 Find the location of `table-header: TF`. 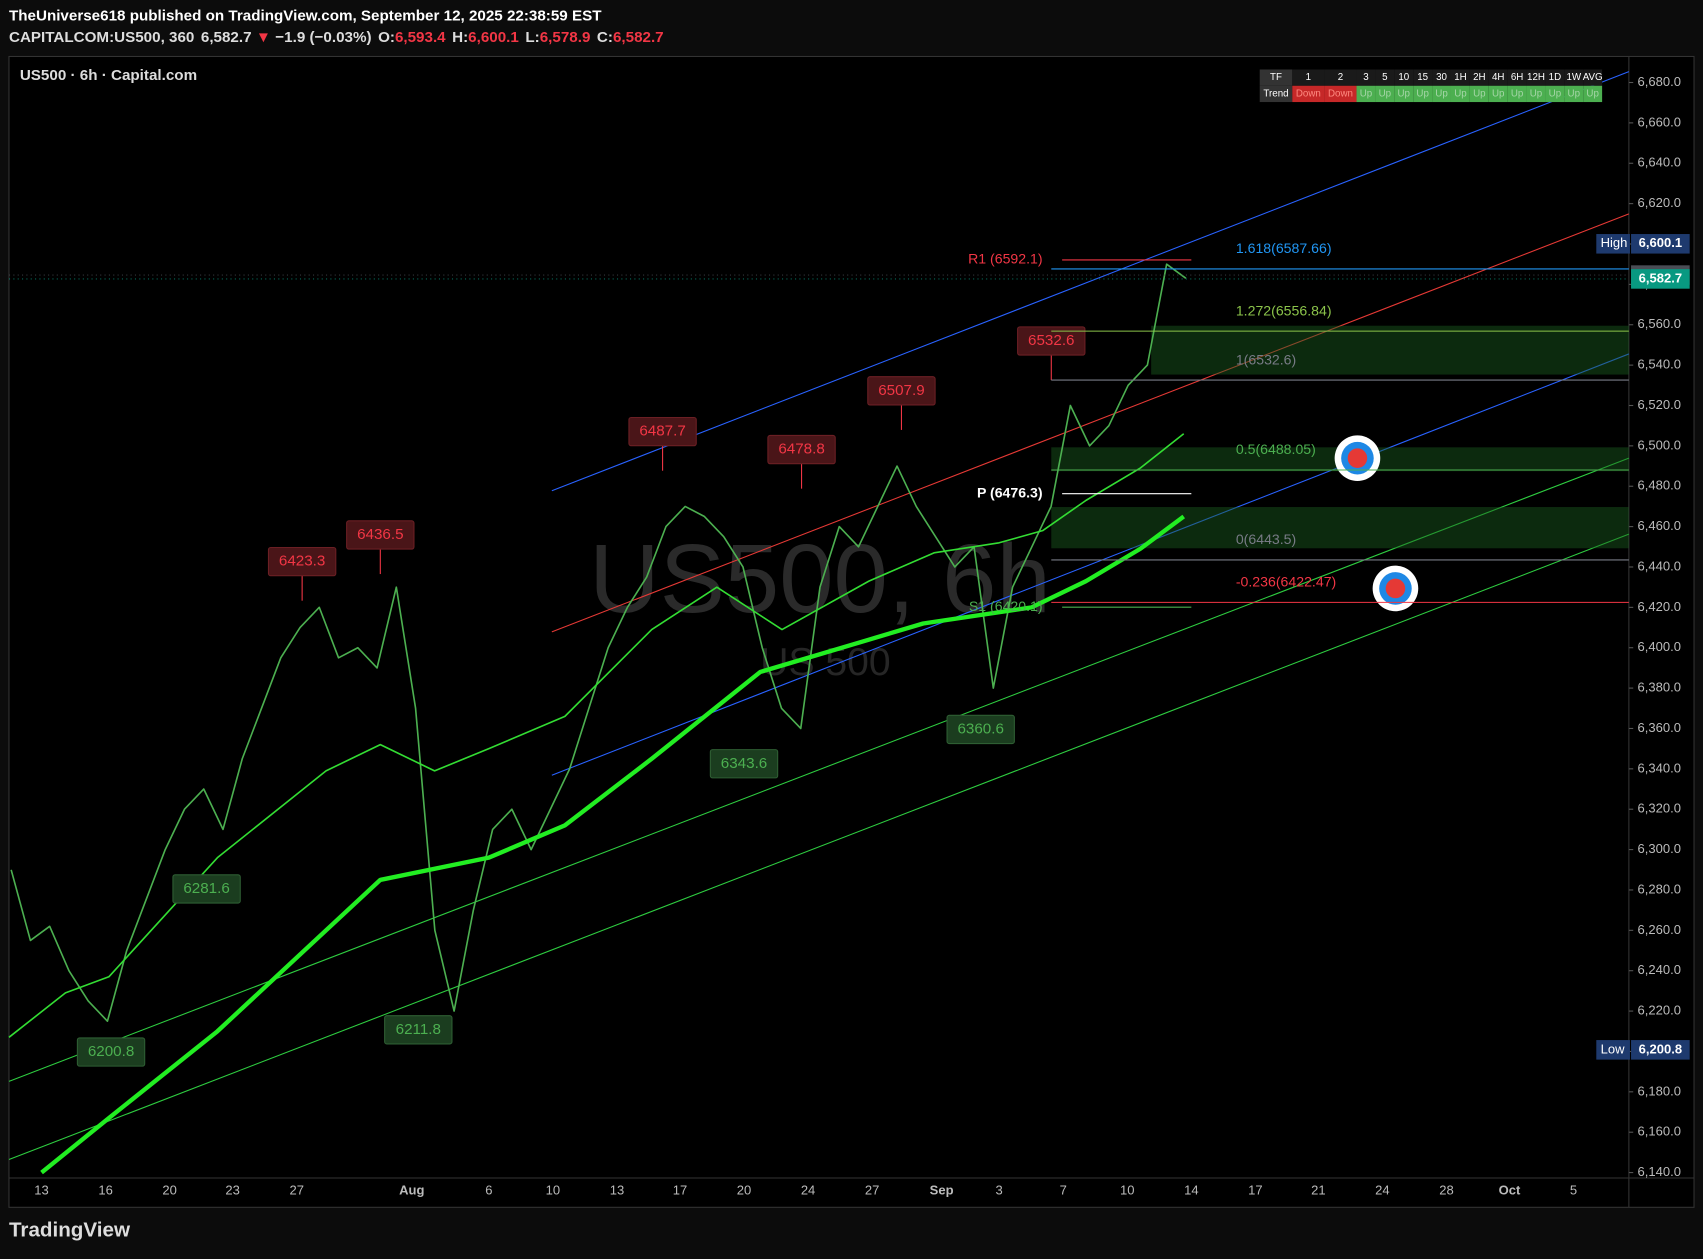

table-header: TF is located at coordinates (1276, 77).